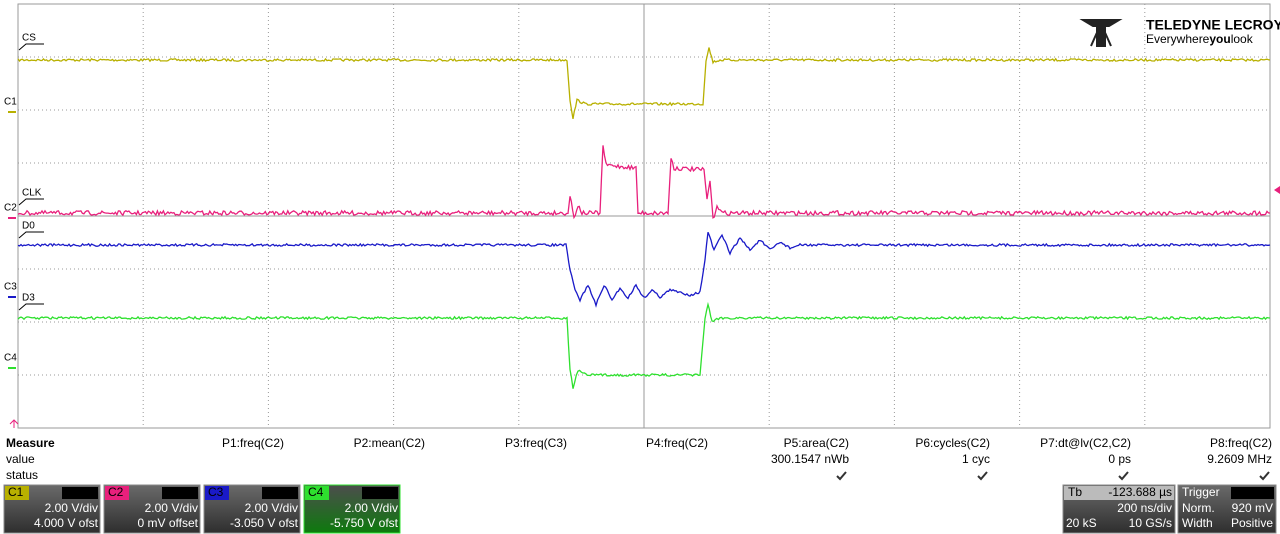  Describe the element at coordinates (1140, 492) in the screenshot. I see `timebase-delay: -123.688 µs` at that location.